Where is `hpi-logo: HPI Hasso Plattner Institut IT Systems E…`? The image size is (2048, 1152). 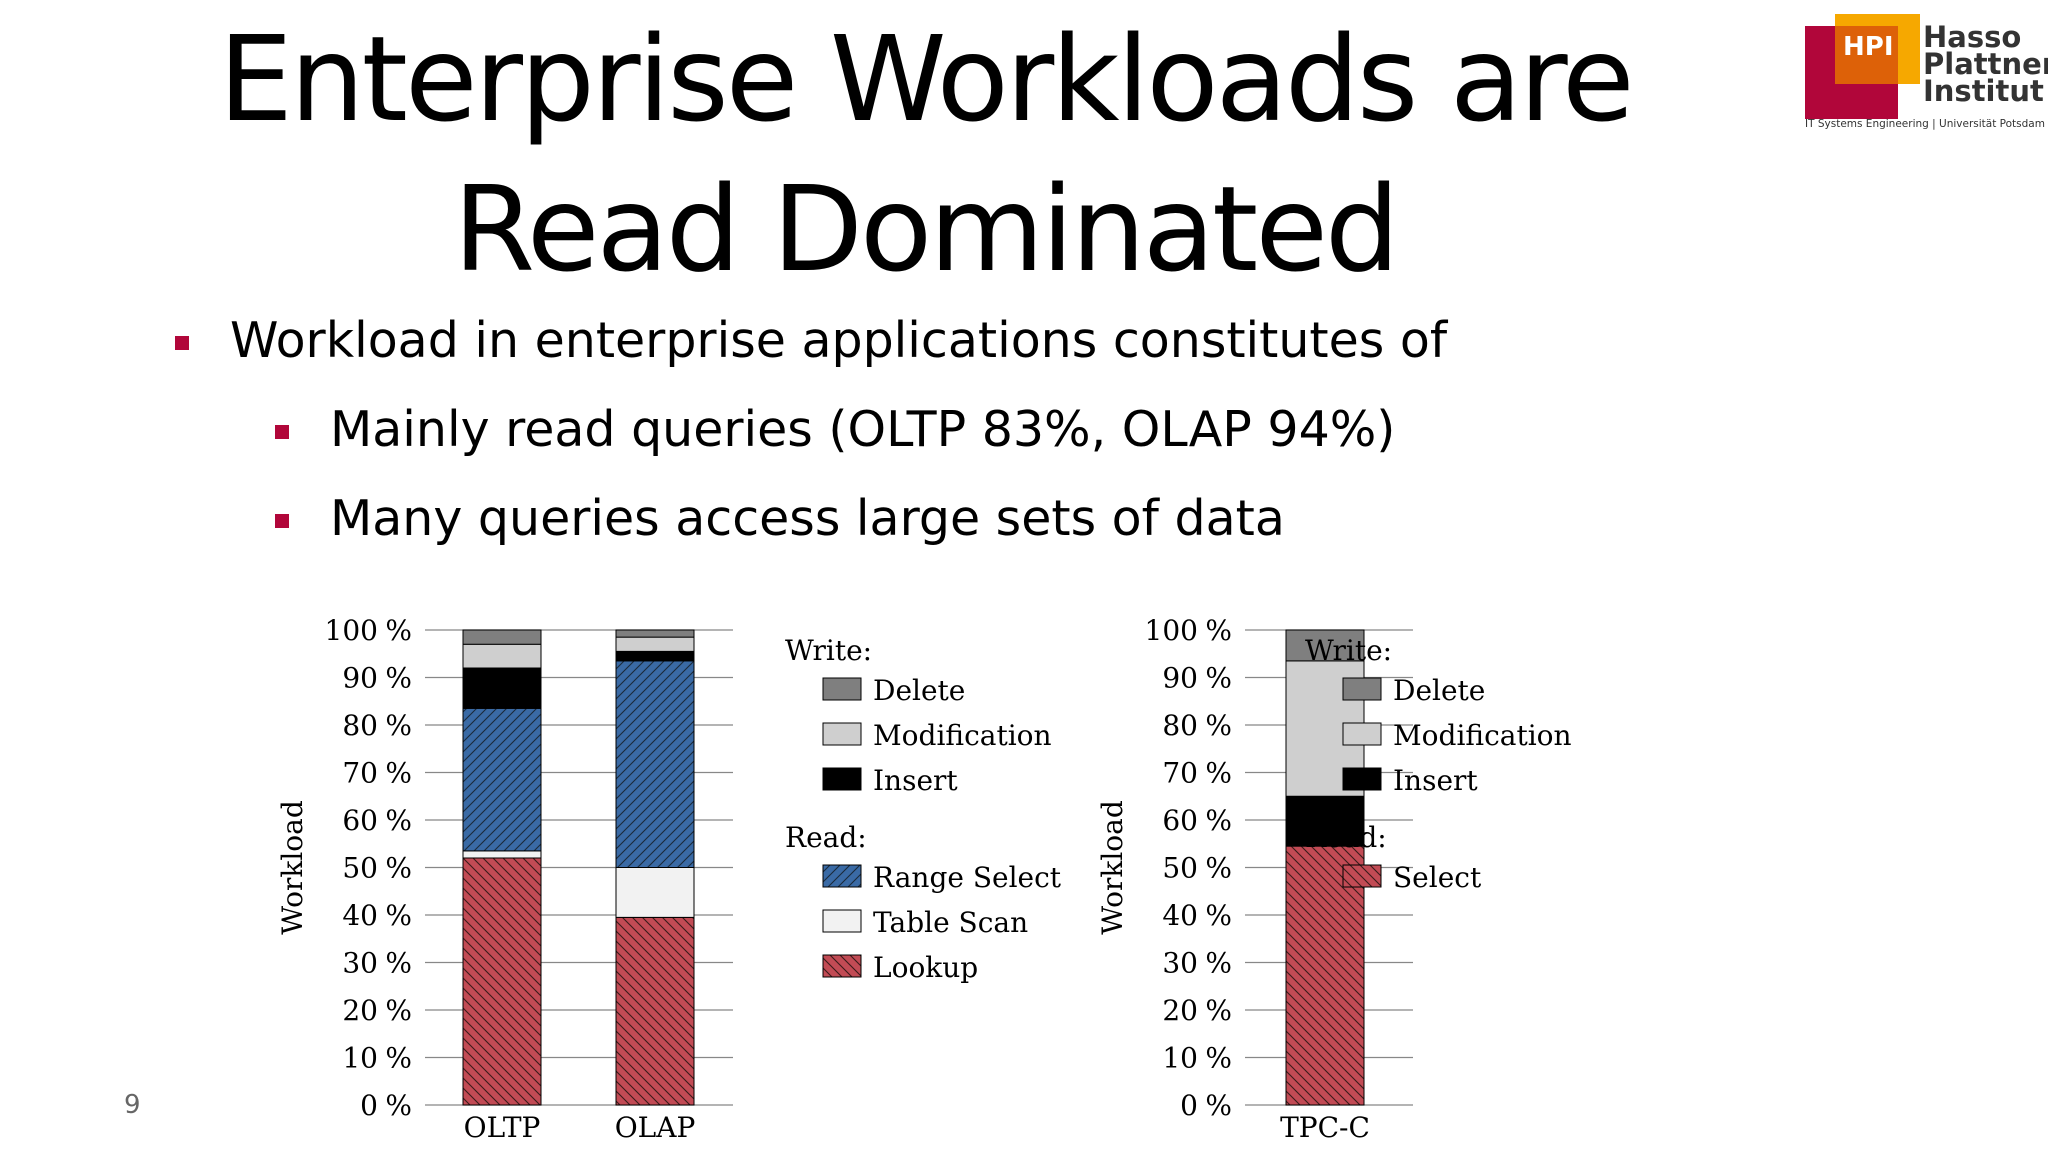 hpi-logo: HPI Hasso Plattner Institut IT Systems E… is located at coordinates (1926, 74).